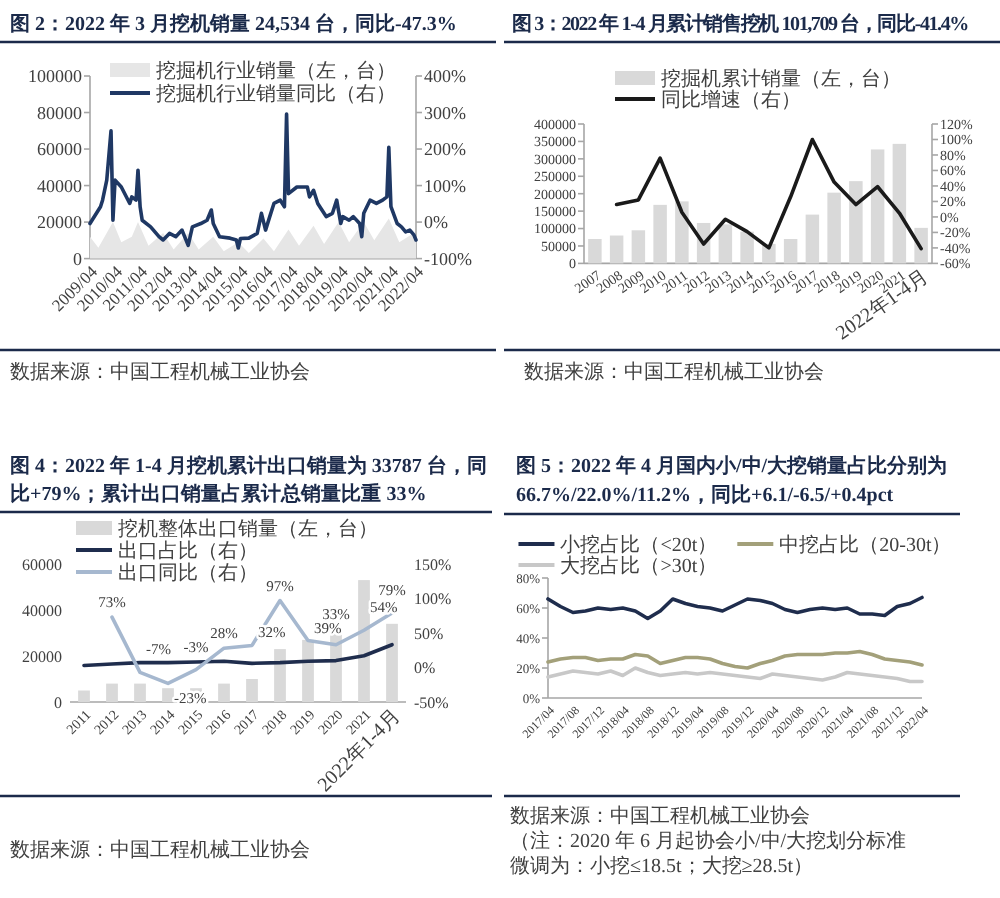 The width and height of the screenshot is (1000, 898). I want to click on y2-tick-label: 150%, so click(433, 564).